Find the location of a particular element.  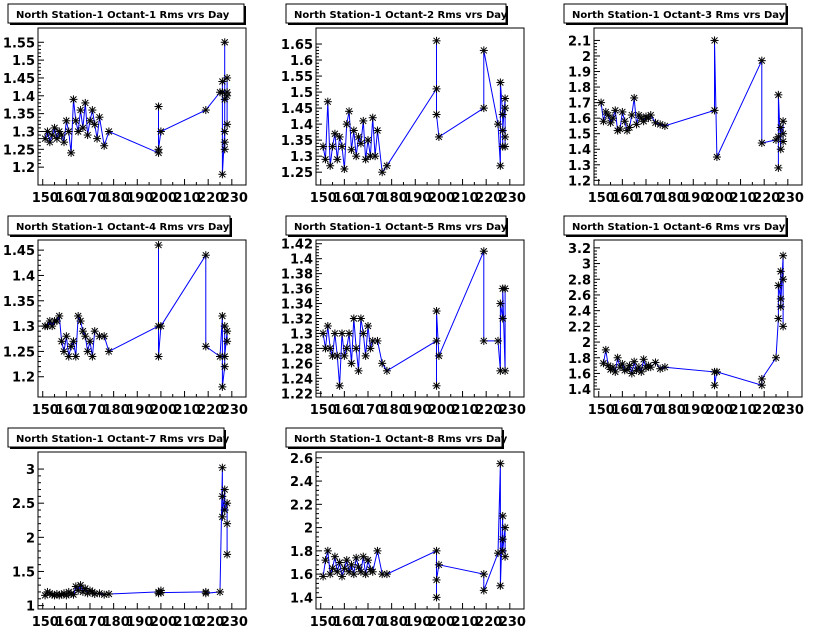

y-tick-label: 2.2 is located at coordinates (579, 327).